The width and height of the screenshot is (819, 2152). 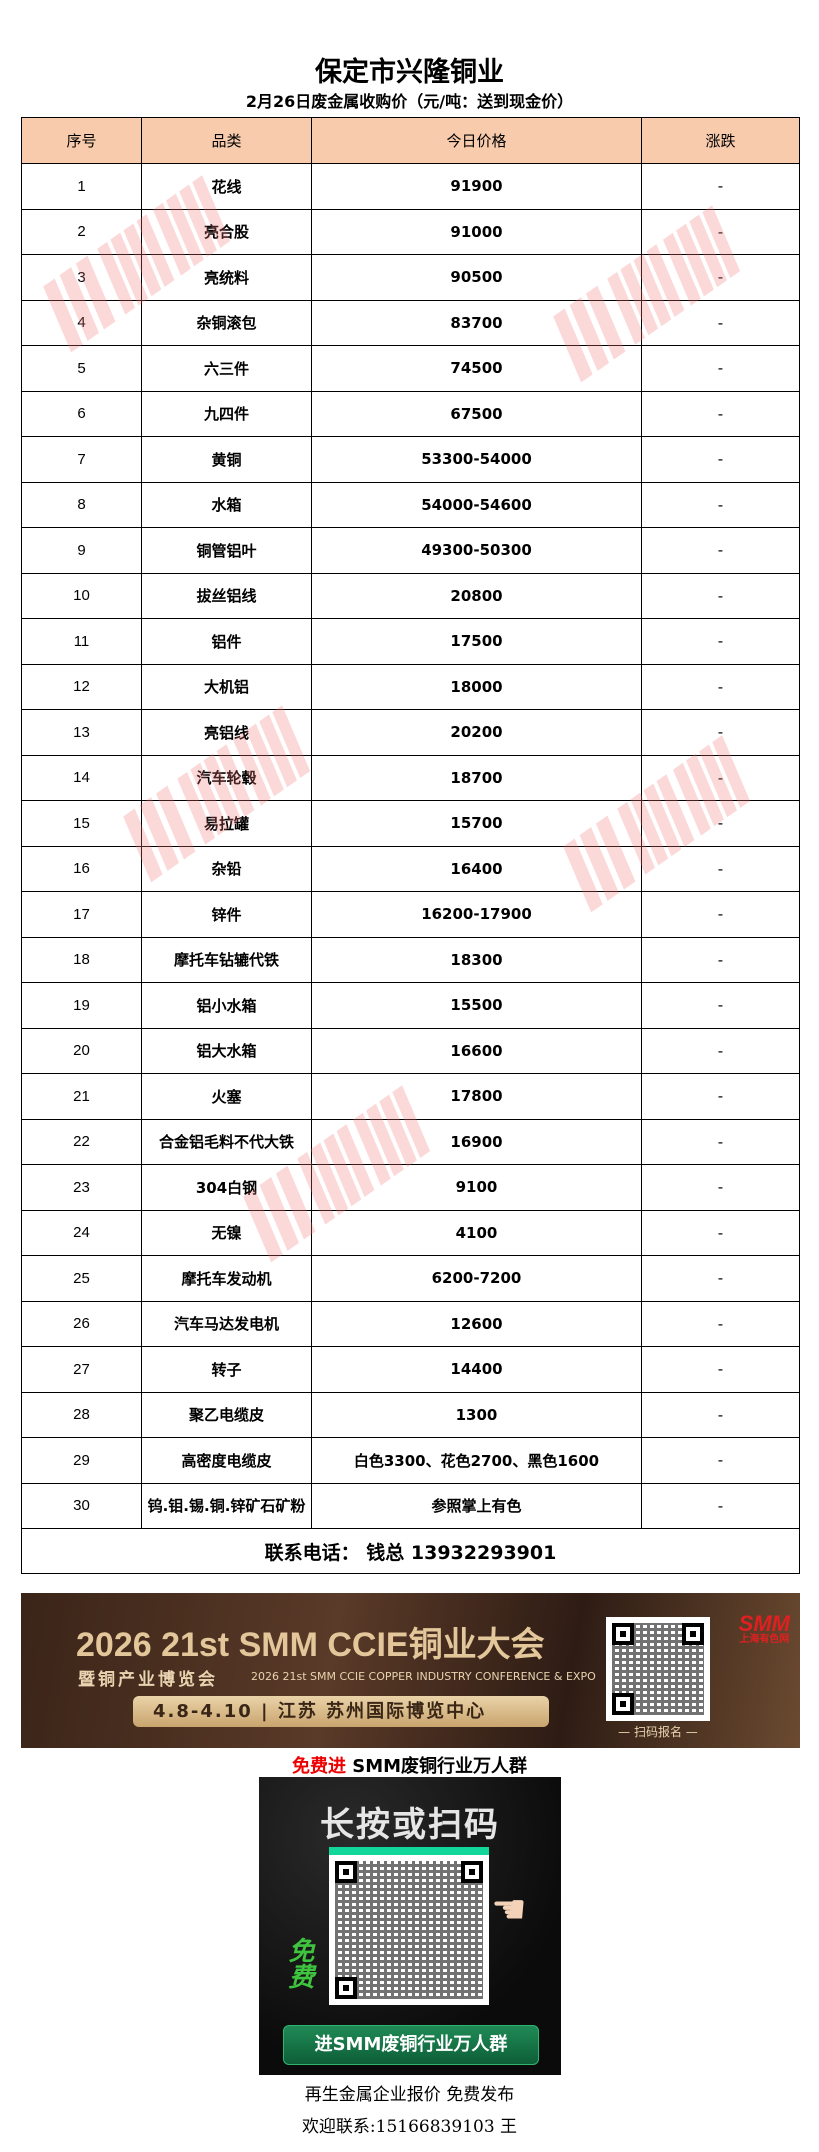 What do you see at coordinates (410, 686) in the screenshot?
I see `table-row: 12 大机铝 18000-` at bounding box center [410, 686].